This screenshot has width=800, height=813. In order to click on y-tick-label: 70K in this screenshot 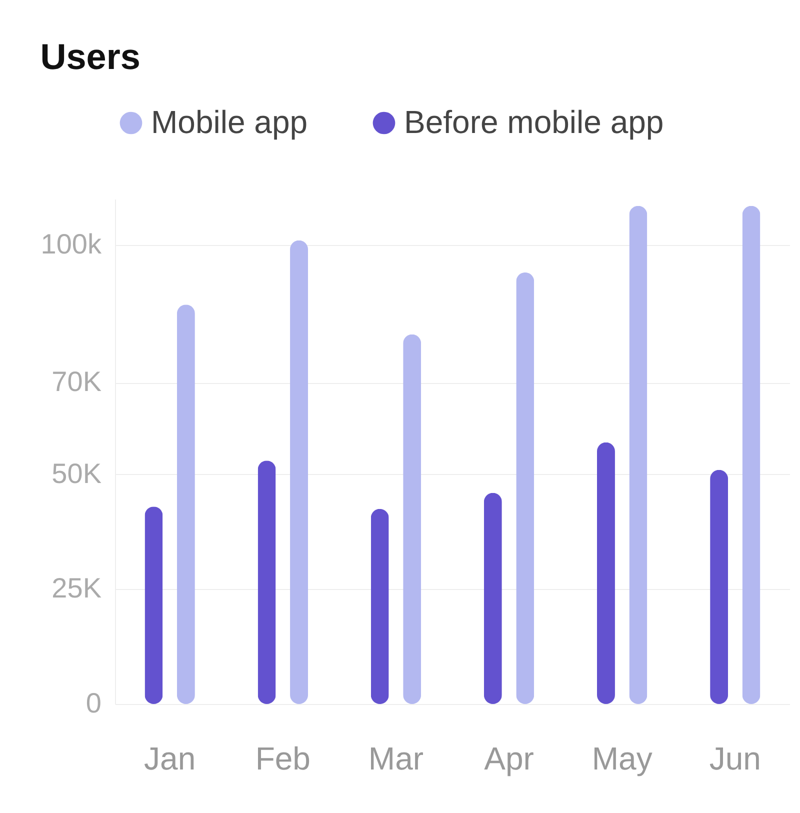, I will do `click(77, 382)`.